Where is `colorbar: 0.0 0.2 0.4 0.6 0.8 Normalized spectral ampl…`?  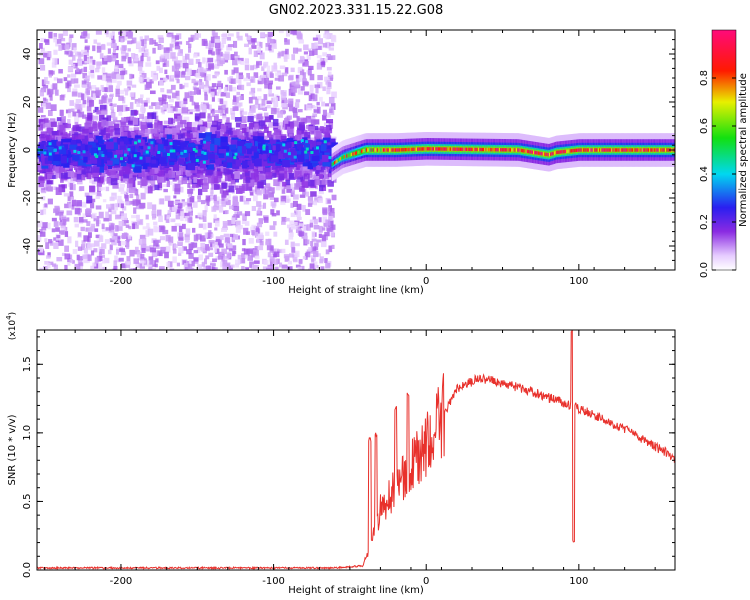 colorbar: 0.0 0.2 0.4 0.6 0.8 Normalized spectral ampl… is located at coordinates (724, 153).